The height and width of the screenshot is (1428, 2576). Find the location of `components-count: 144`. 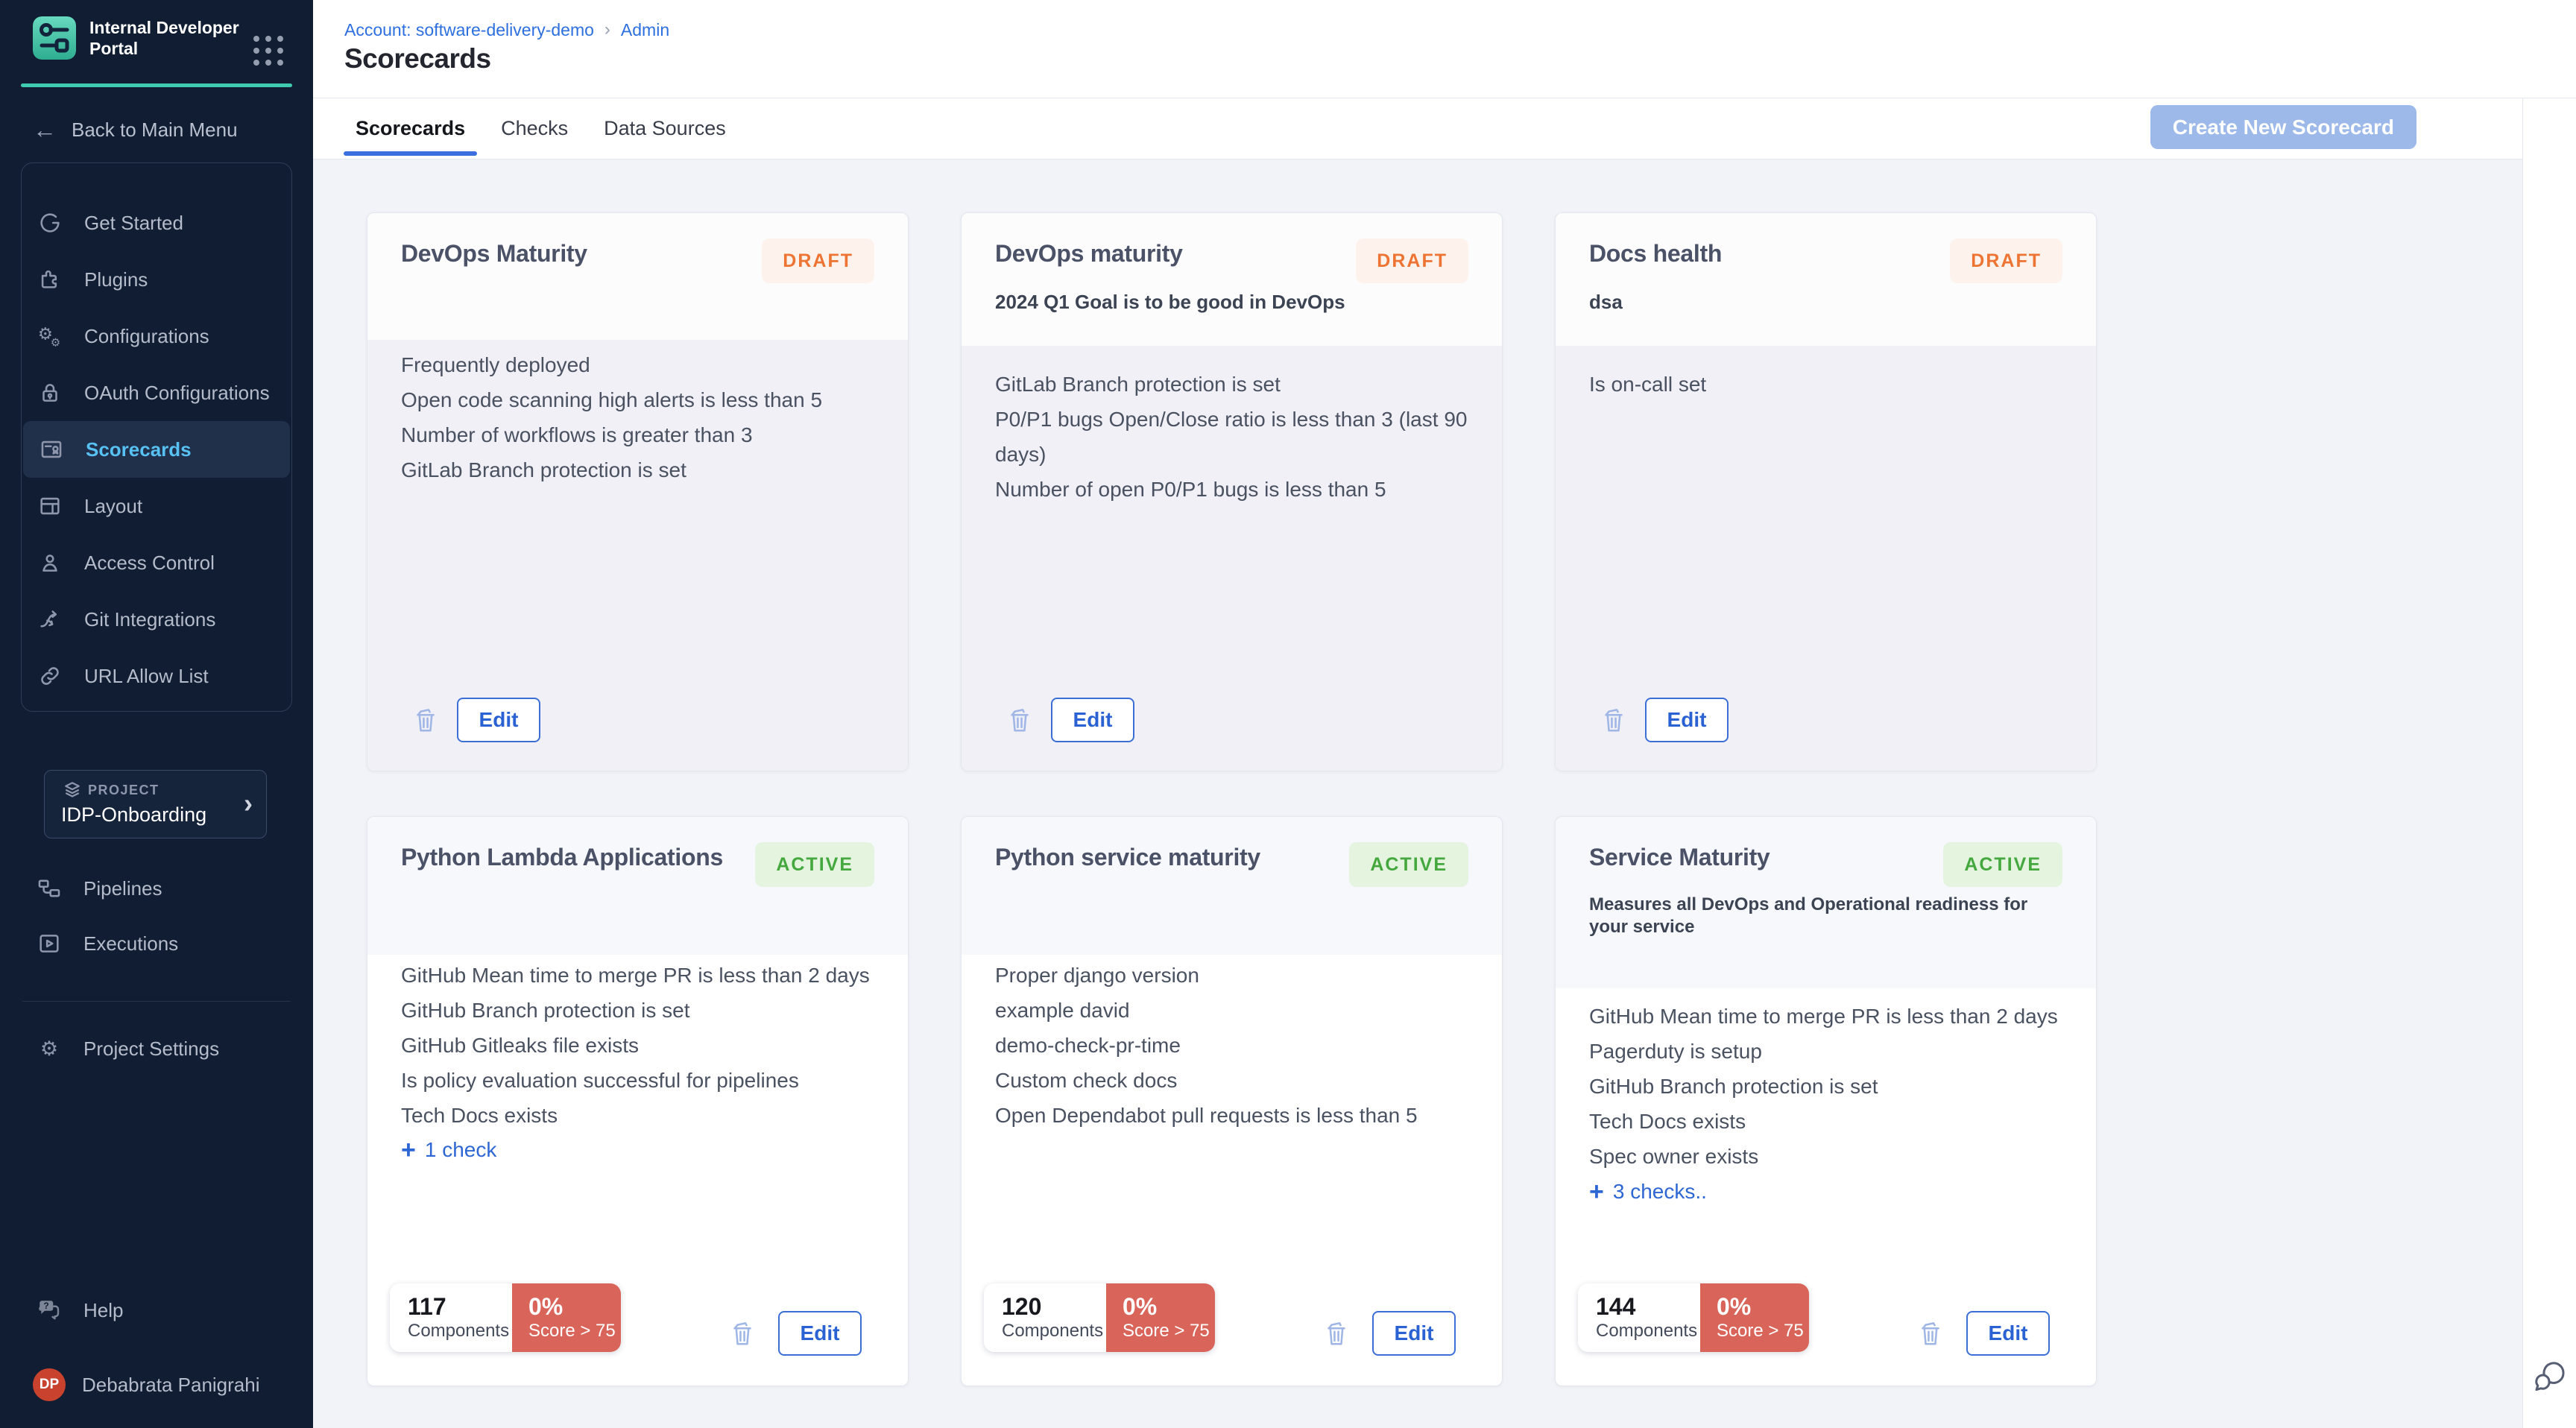

components-count: 144 is located at coordinates (1616, 1306).